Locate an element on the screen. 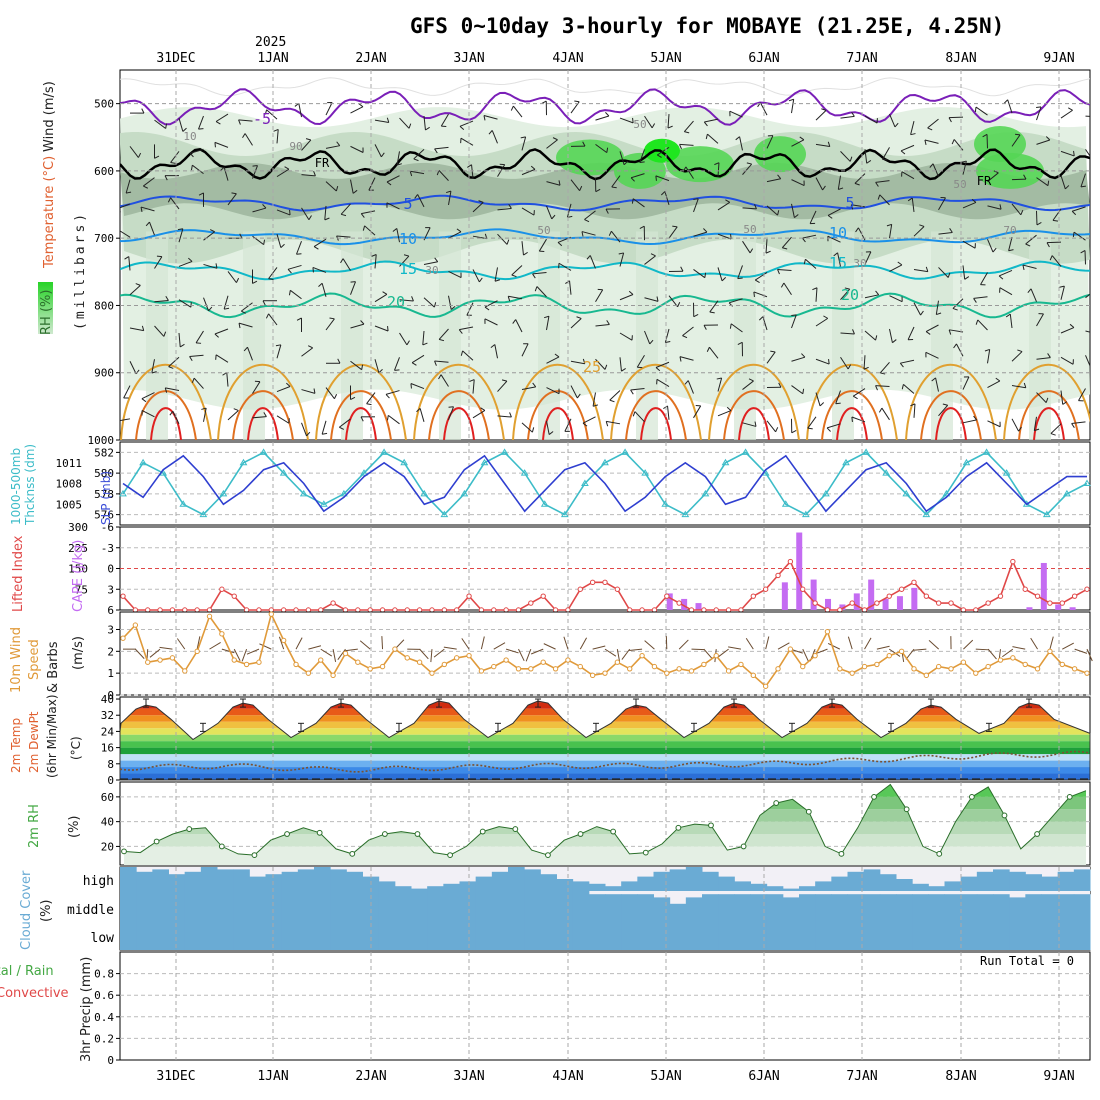  date-label-bottom: 5JAN is located at coordinates (665, 1076).